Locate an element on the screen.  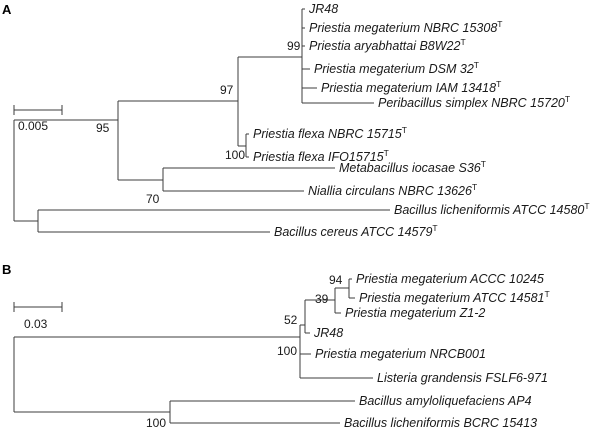
bootstrap-value: 39 is located at coordinates (322, 299).